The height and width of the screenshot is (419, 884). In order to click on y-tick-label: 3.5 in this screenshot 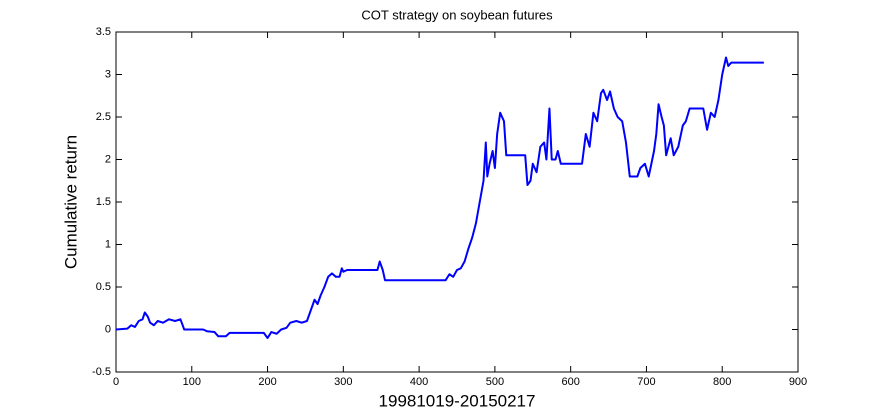, I will do `click(103, 32)`.